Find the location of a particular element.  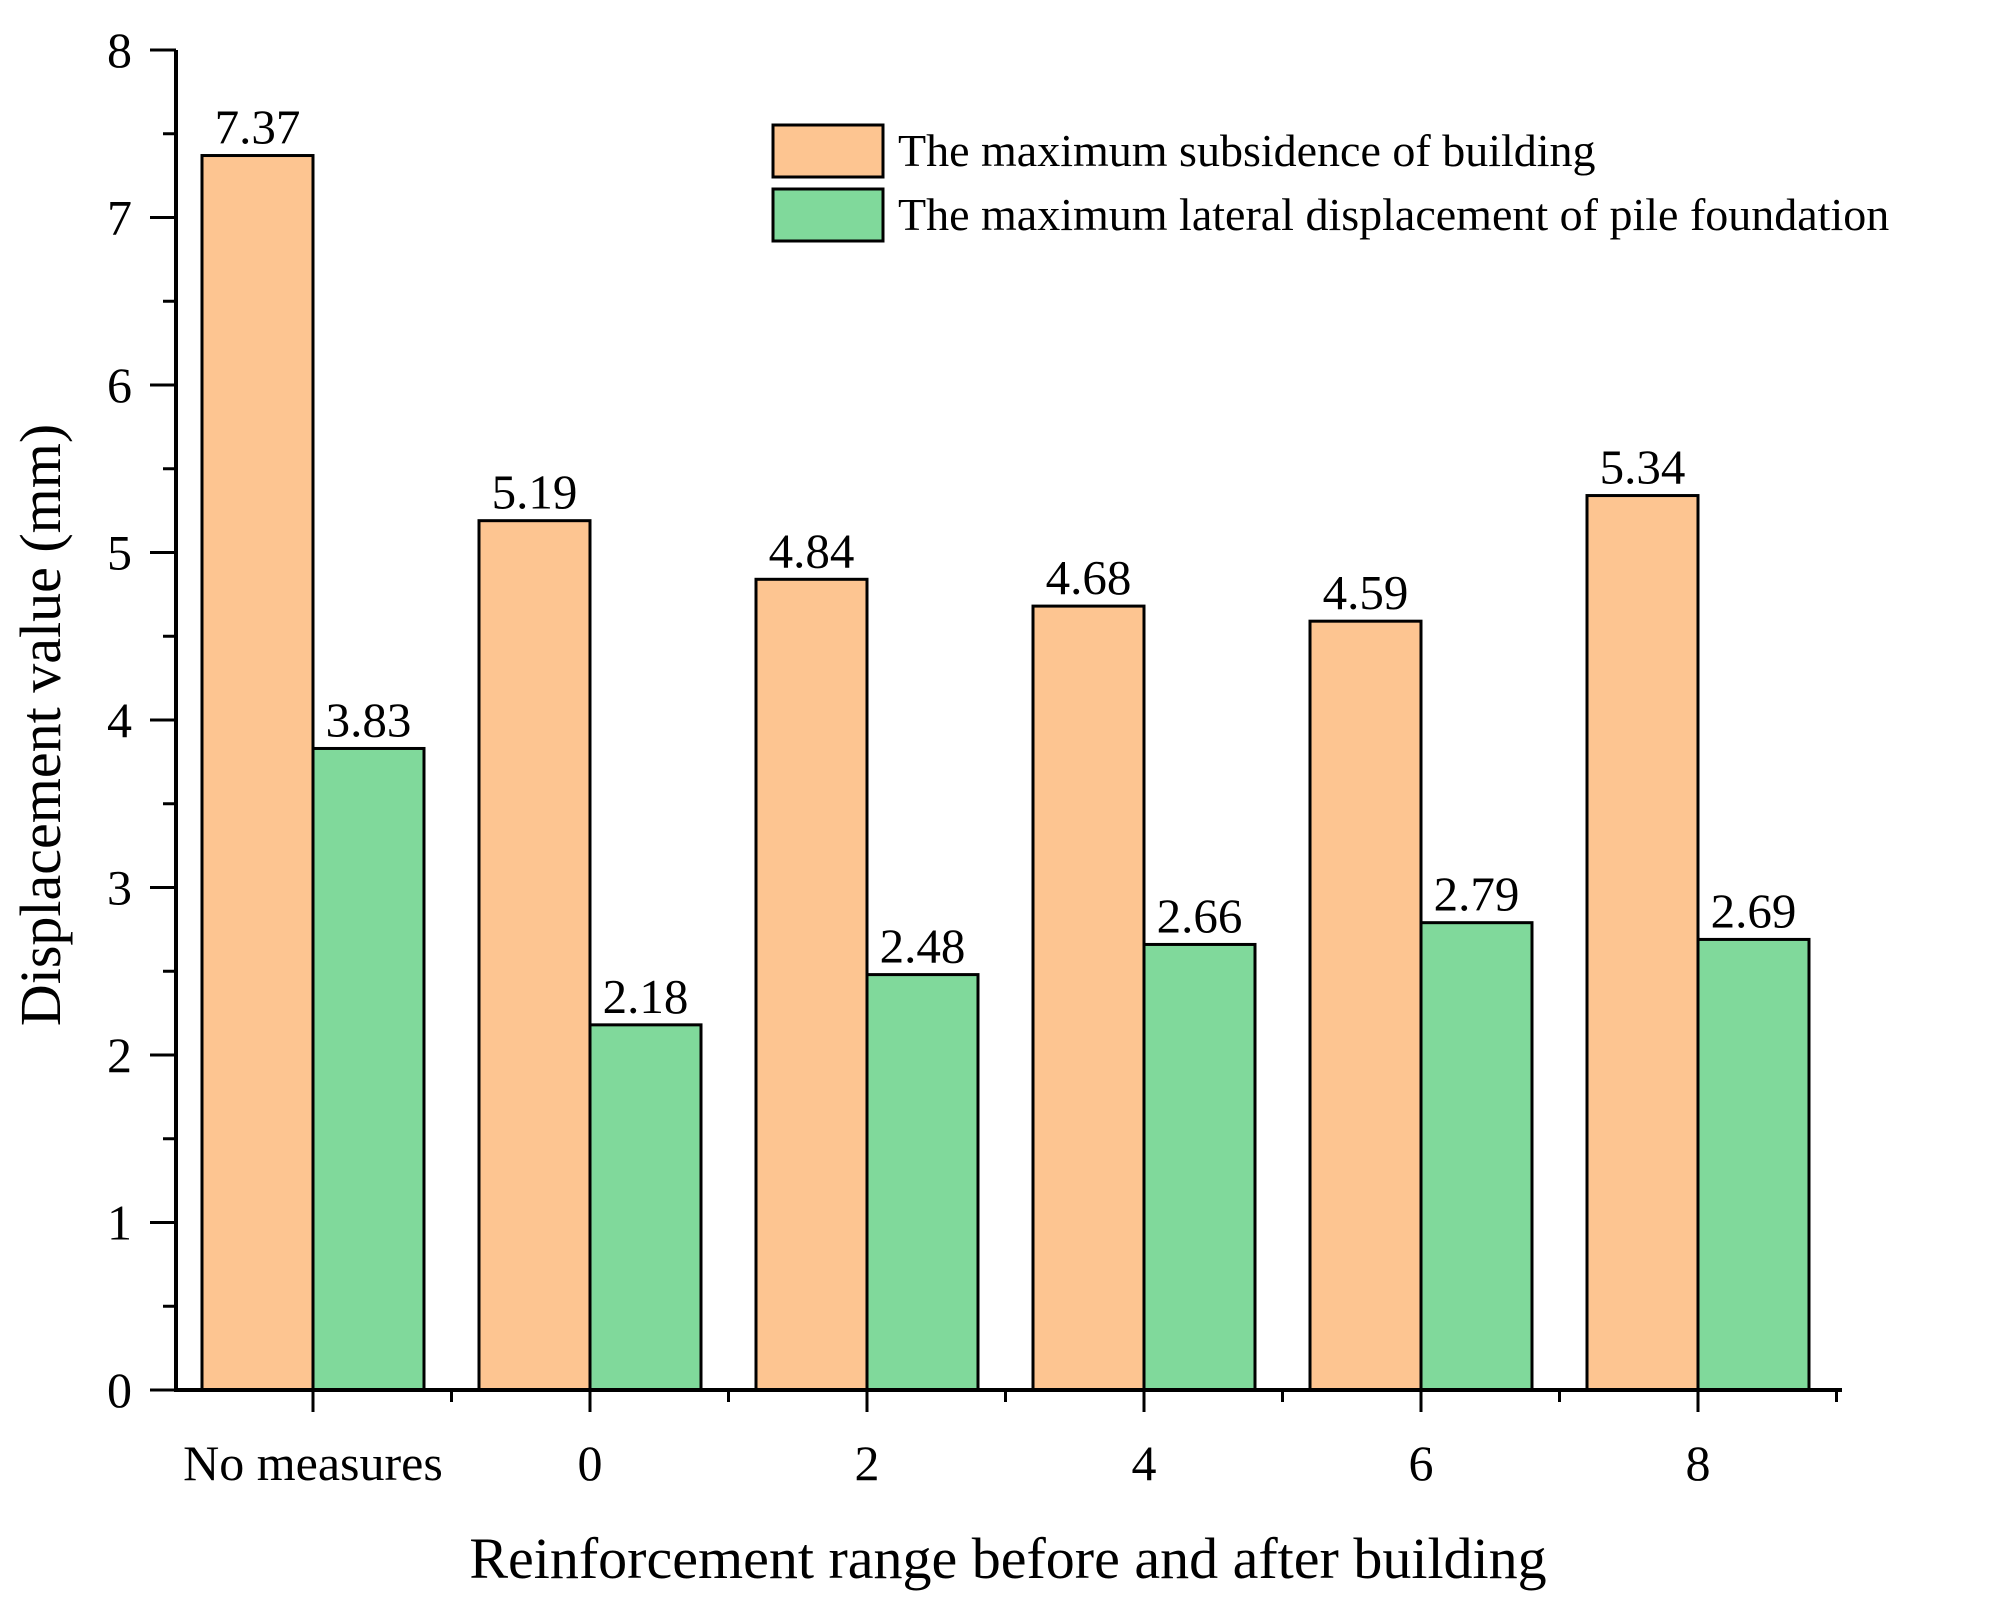

data-label-subsidence: 5.19 is located at coordinates (535, 492).